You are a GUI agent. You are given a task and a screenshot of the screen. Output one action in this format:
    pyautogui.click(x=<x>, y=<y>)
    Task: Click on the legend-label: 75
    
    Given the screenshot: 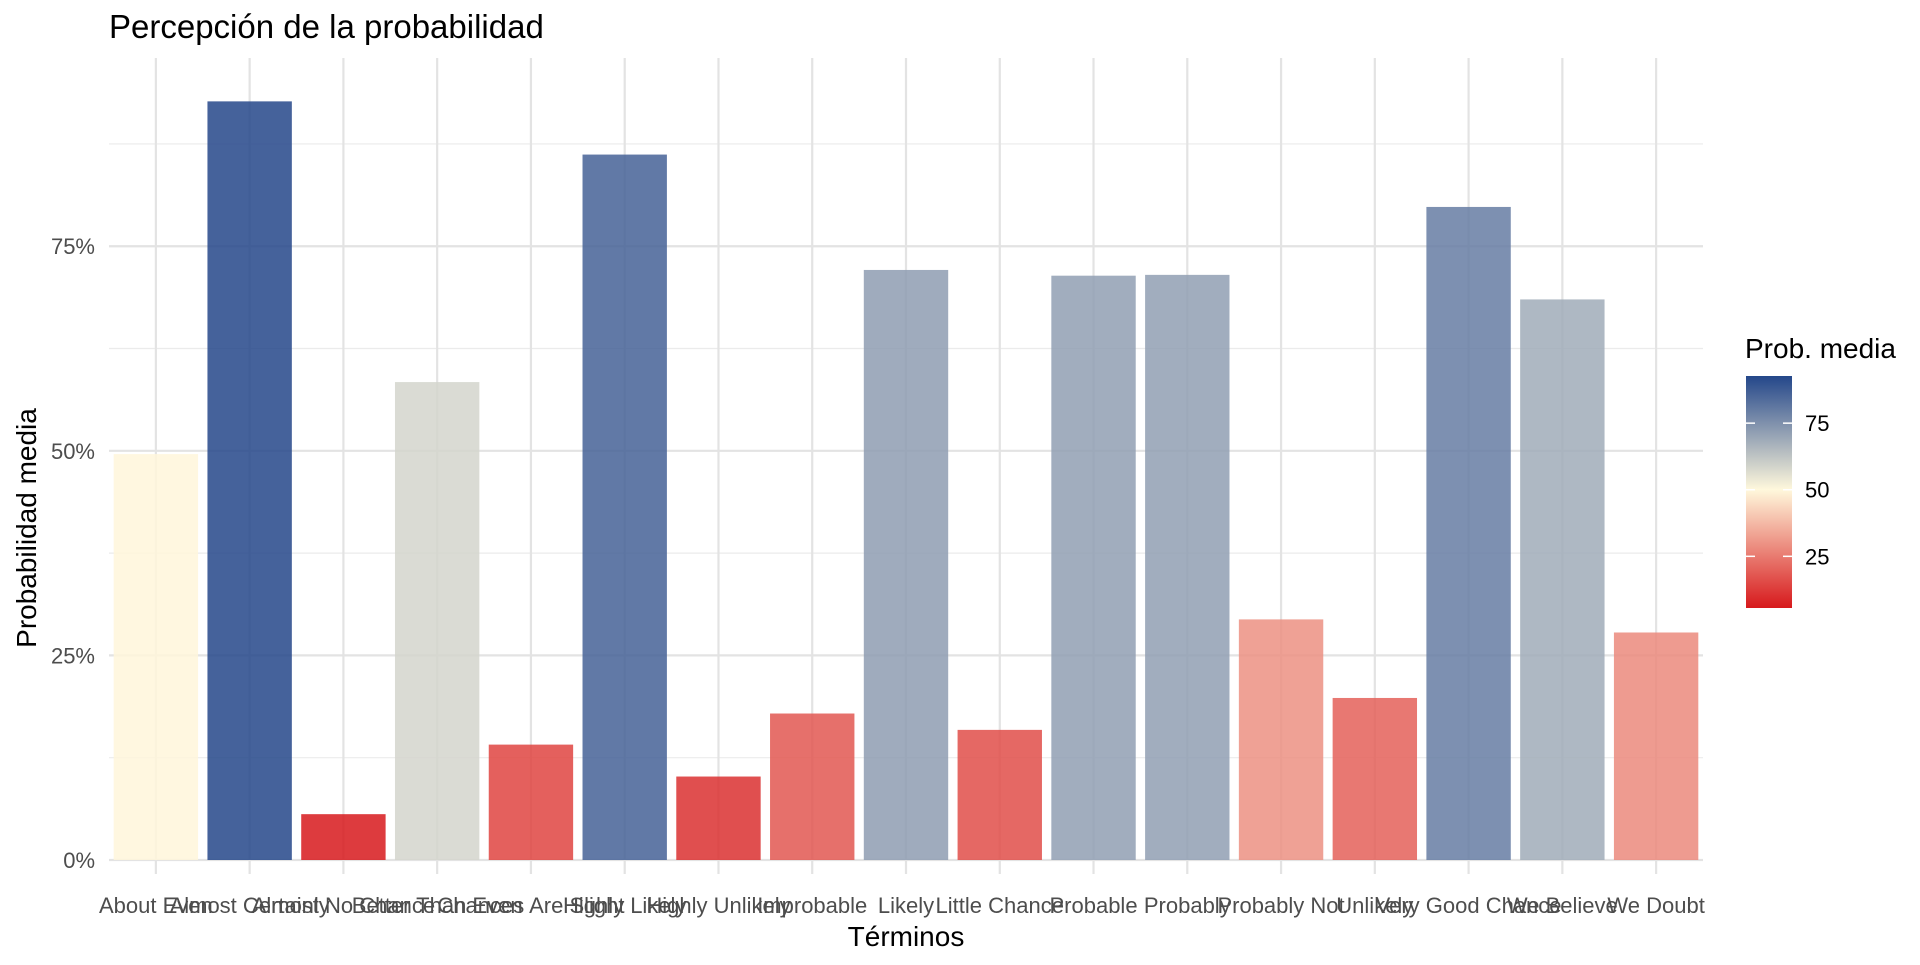 What is the action you would take?
    pyautogui.click(x=1817, y=423)
    